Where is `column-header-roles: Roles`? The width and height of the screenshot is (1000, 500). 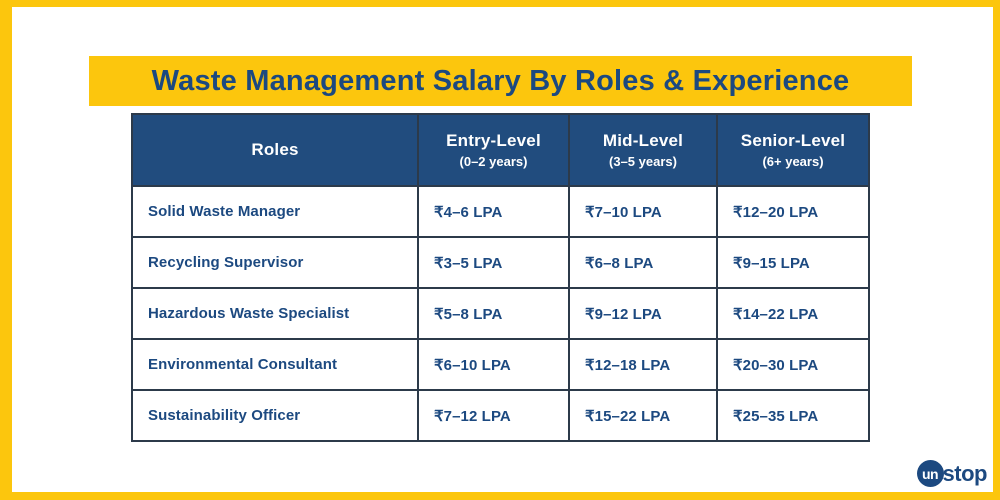
column-header-roles: Roles is located at coordinates (275, 150).